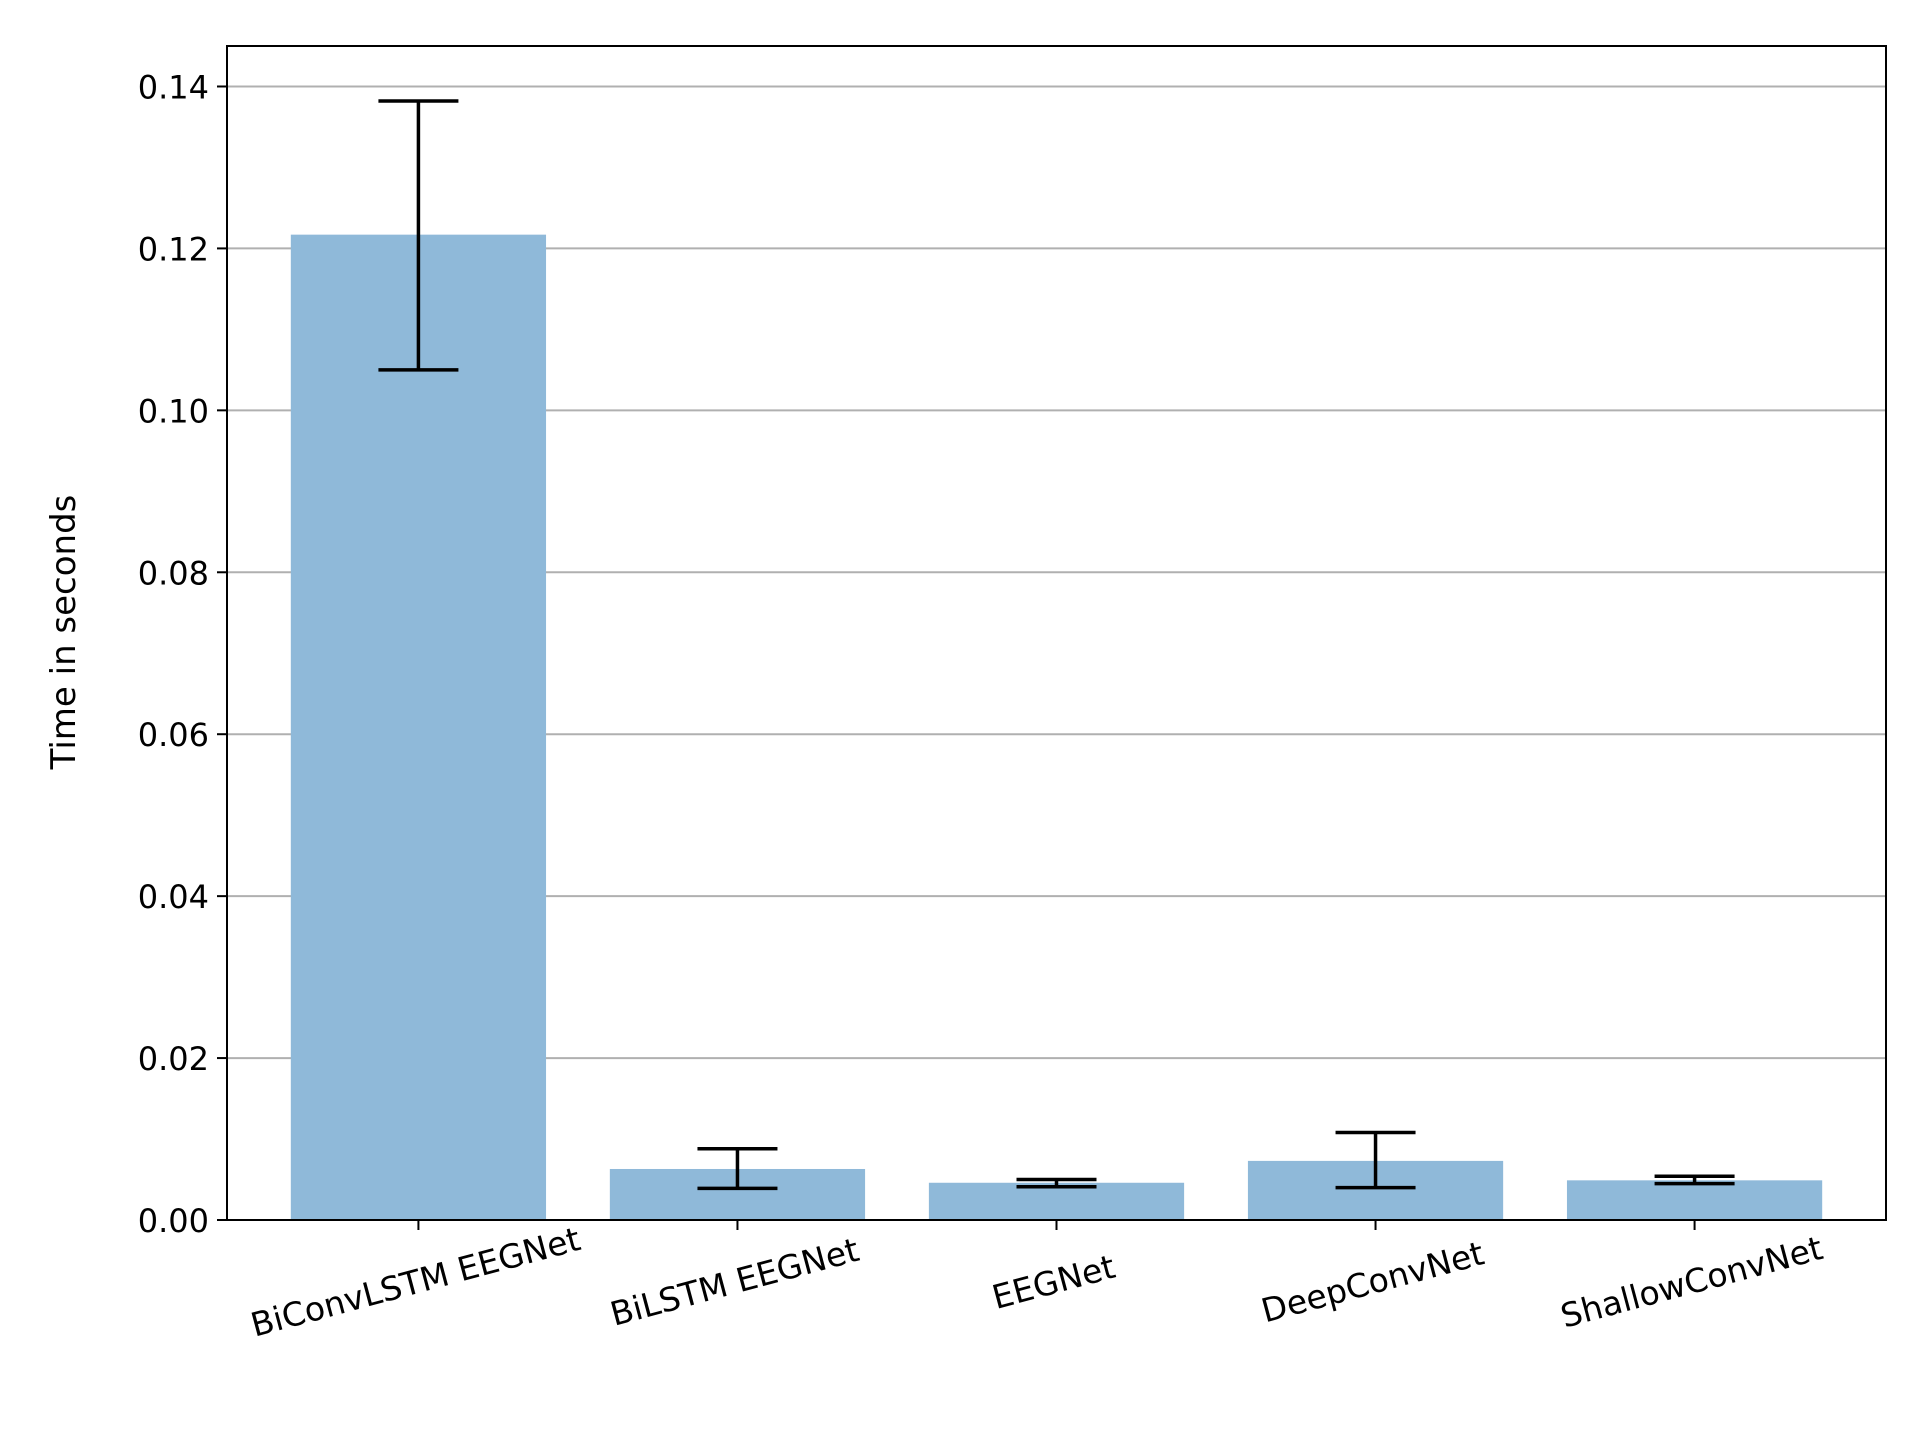 The image size is (1920, 1445). What do you see at coordinates (173, 735) in the screenshot?
I see `y-tick-label: 0.06` at bounding box center [173, 735].